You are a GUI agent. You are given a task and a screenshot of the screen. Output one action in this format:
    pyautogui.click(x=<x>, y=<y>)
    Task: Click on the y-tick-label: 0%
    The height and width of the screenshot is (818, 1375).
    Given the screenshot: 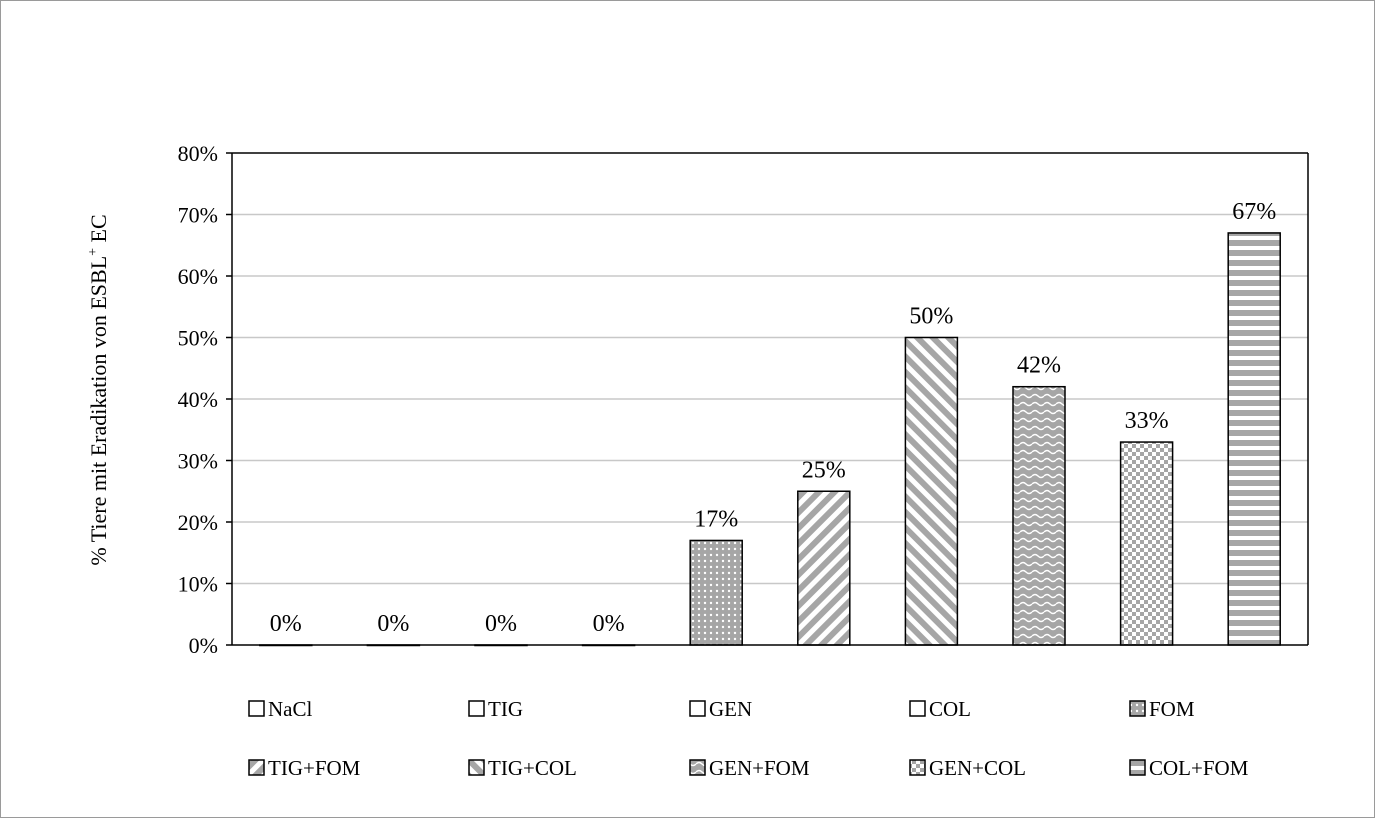 What is the action you would take?
    pyautogui.click(x=203, y=645)
    